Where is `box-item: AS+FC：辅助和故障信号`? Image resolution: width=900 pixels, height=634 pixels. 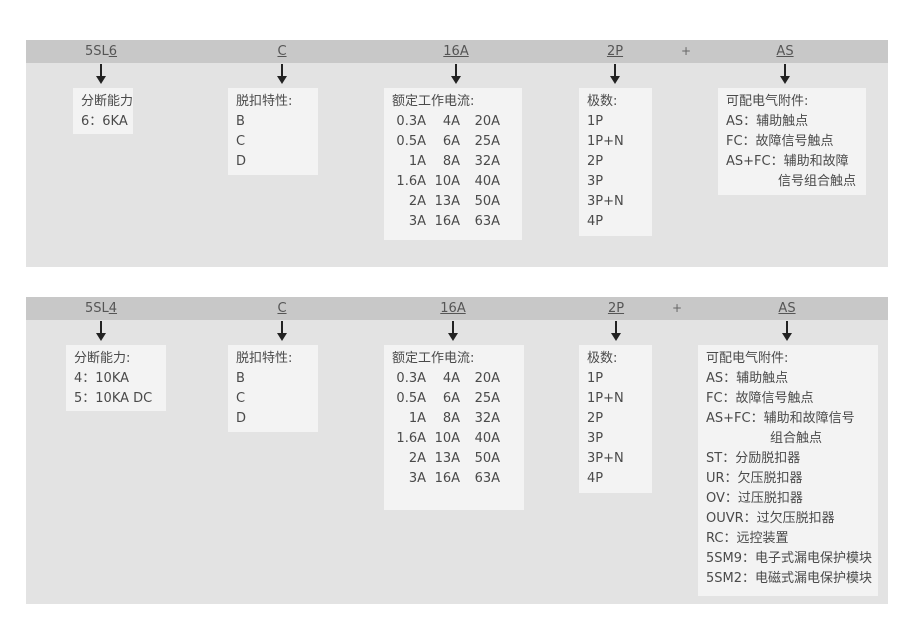 box-item: AS+FC：辅助和故障信号 is located at coordinates (780, 418).